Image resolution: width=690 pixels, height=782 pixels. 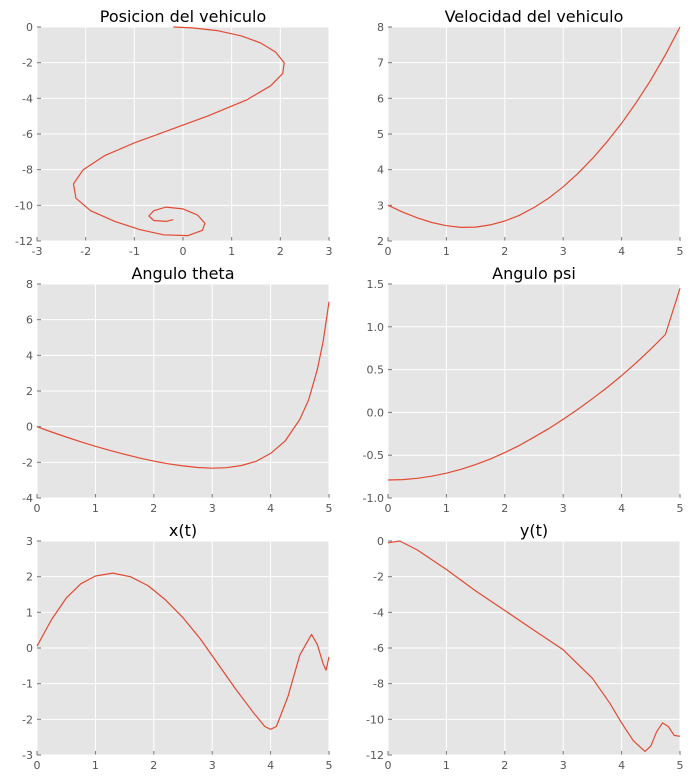 What do you see at coordinates (29, 612) in the screenshot?
I see `y-tick-label: 1` at bounding box center [29, 612].